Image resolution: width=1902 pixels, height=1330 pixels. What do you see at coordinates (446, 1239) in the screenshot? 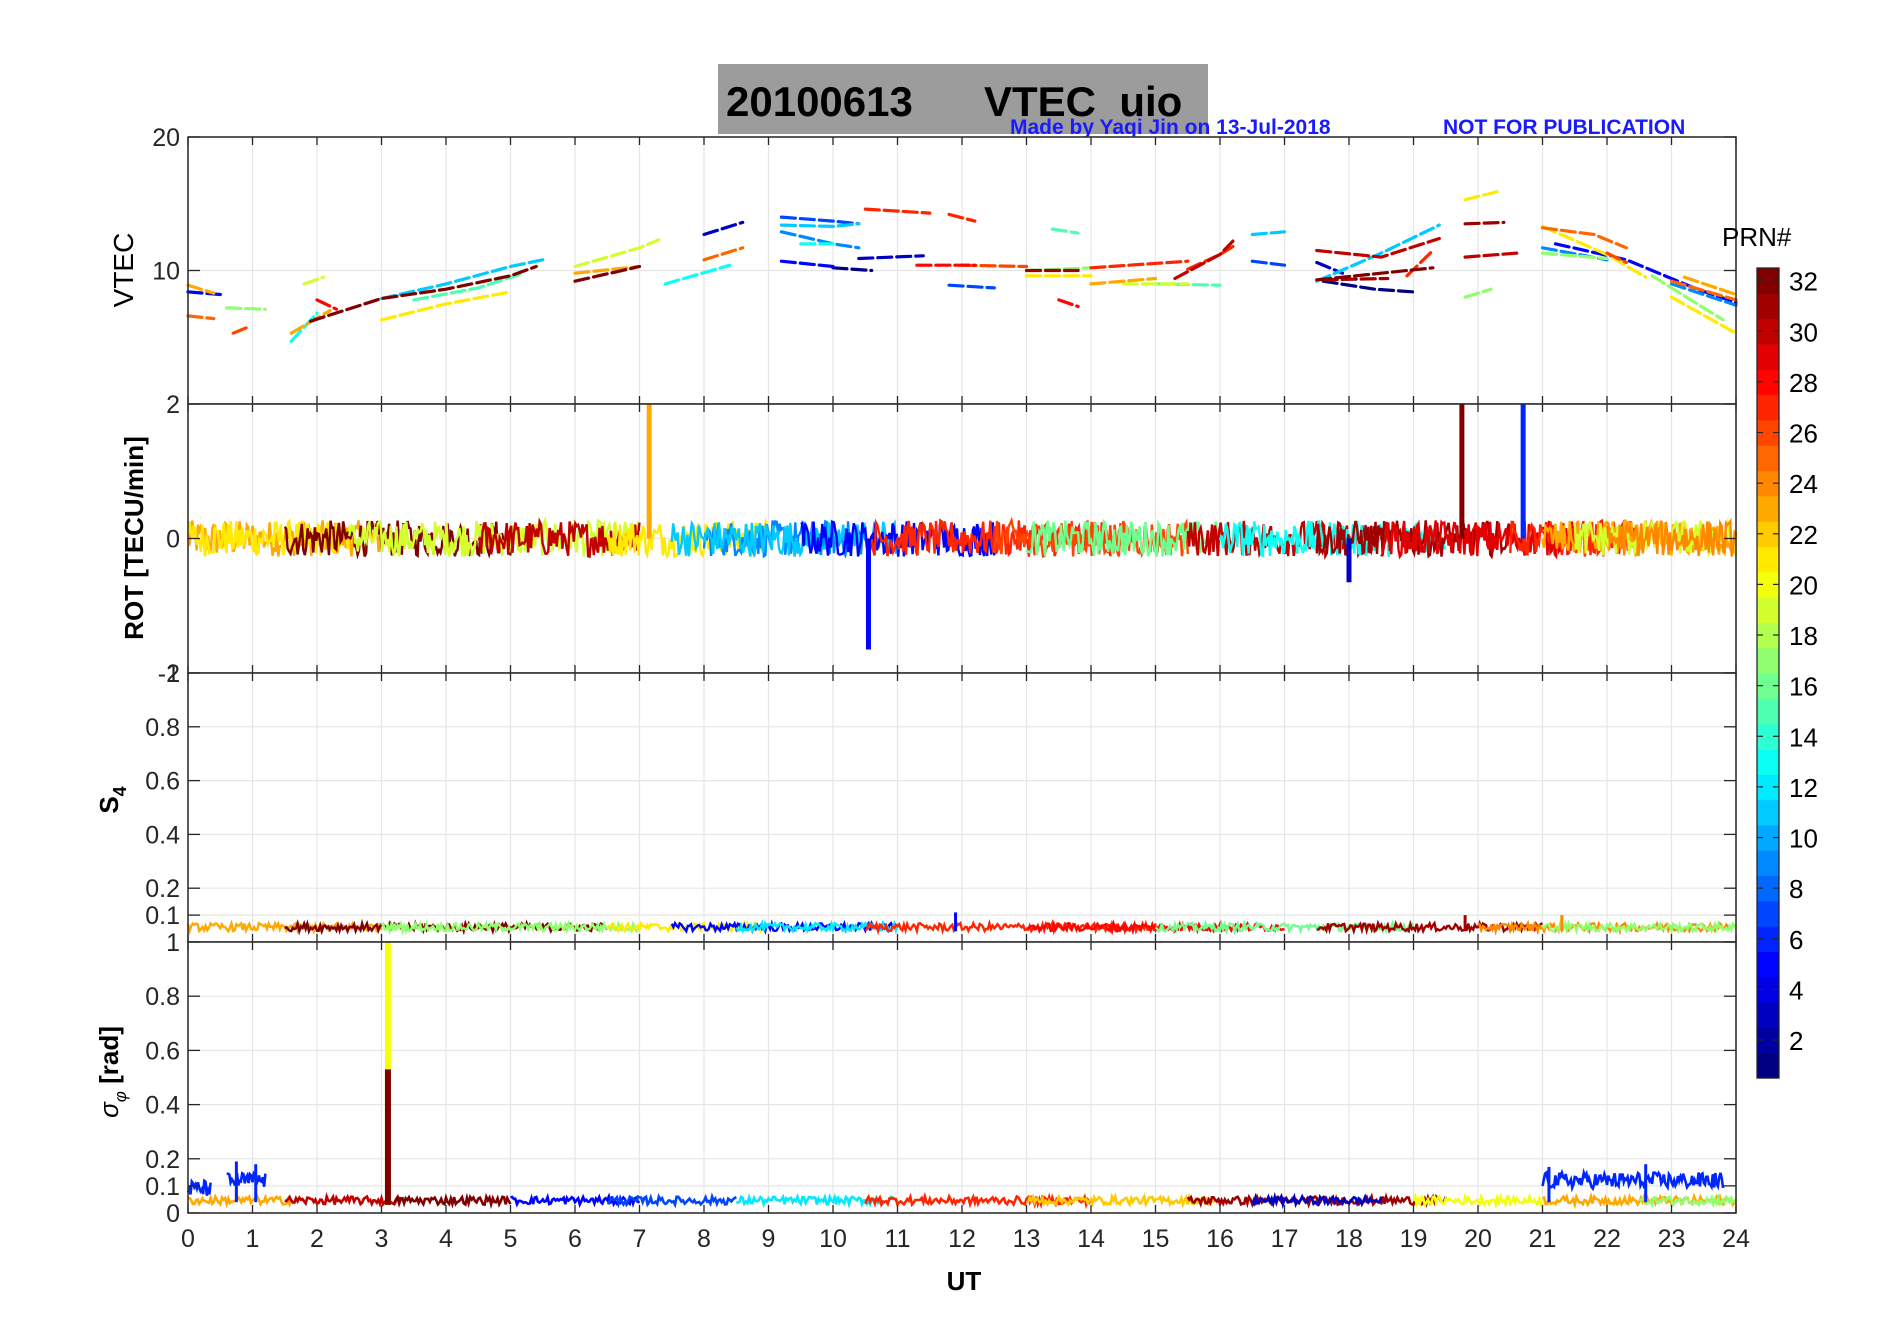
I see `x-tick-label: 4` at bounding box center [446, 1239].